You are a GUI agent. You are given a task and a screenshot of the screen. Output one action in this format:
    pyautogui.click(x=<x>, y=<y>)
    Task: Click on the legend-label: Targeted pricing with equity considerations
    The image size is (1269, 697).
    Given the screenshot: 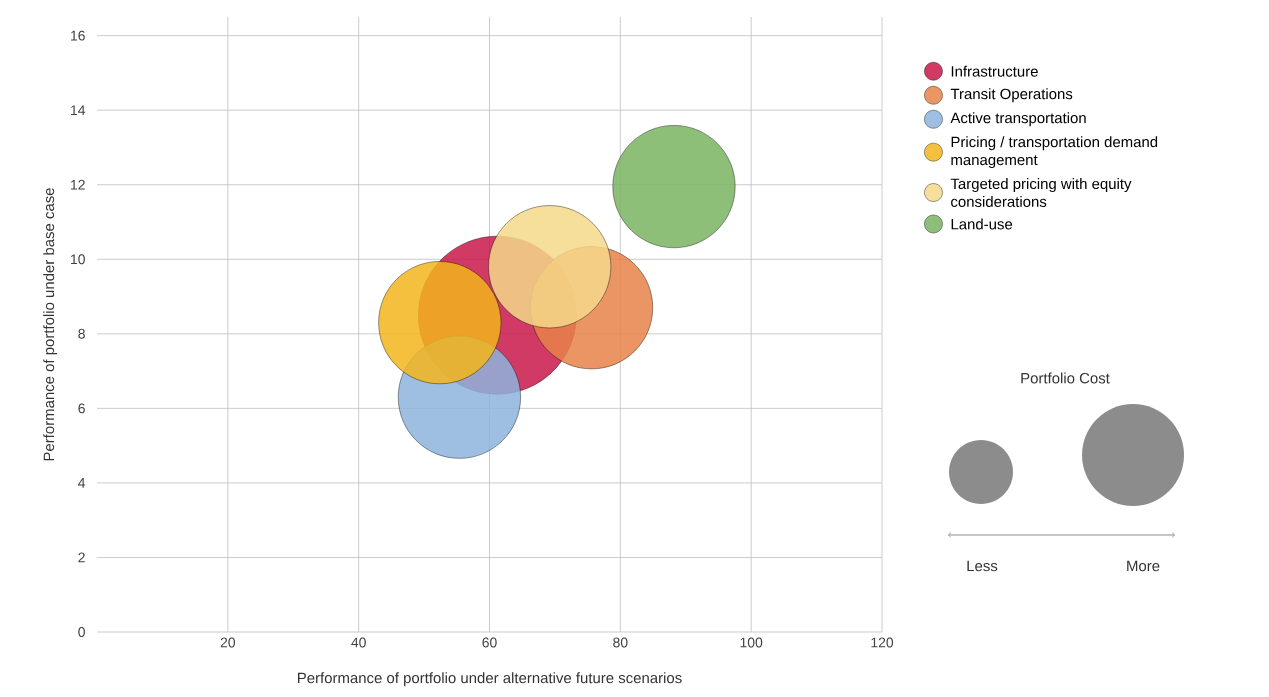 What is the action you would take?
    pyautogui.click(x=1041, y=192)
    